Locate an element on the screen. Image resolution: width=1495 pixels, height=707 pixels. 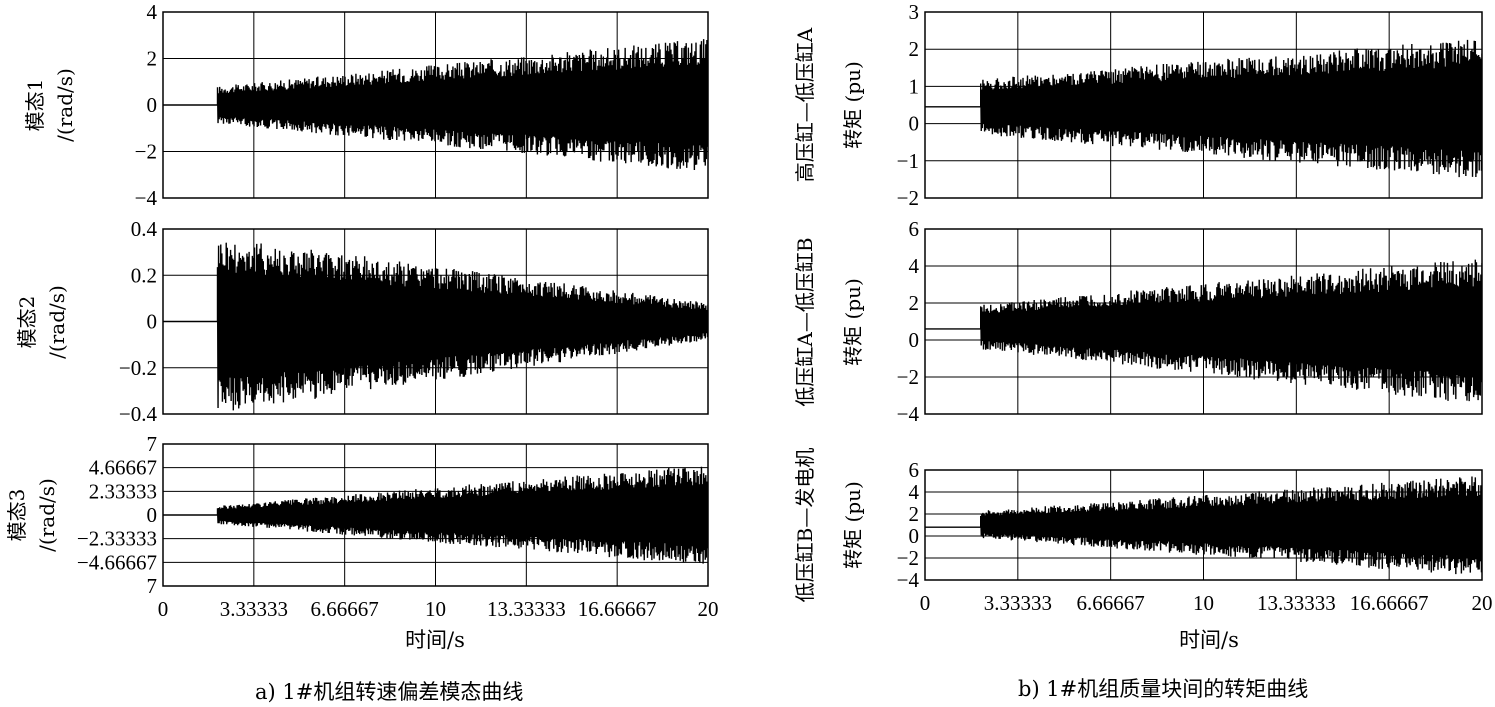
y-axis-label-line1: 模态1 is located at coordinates (35, 105).